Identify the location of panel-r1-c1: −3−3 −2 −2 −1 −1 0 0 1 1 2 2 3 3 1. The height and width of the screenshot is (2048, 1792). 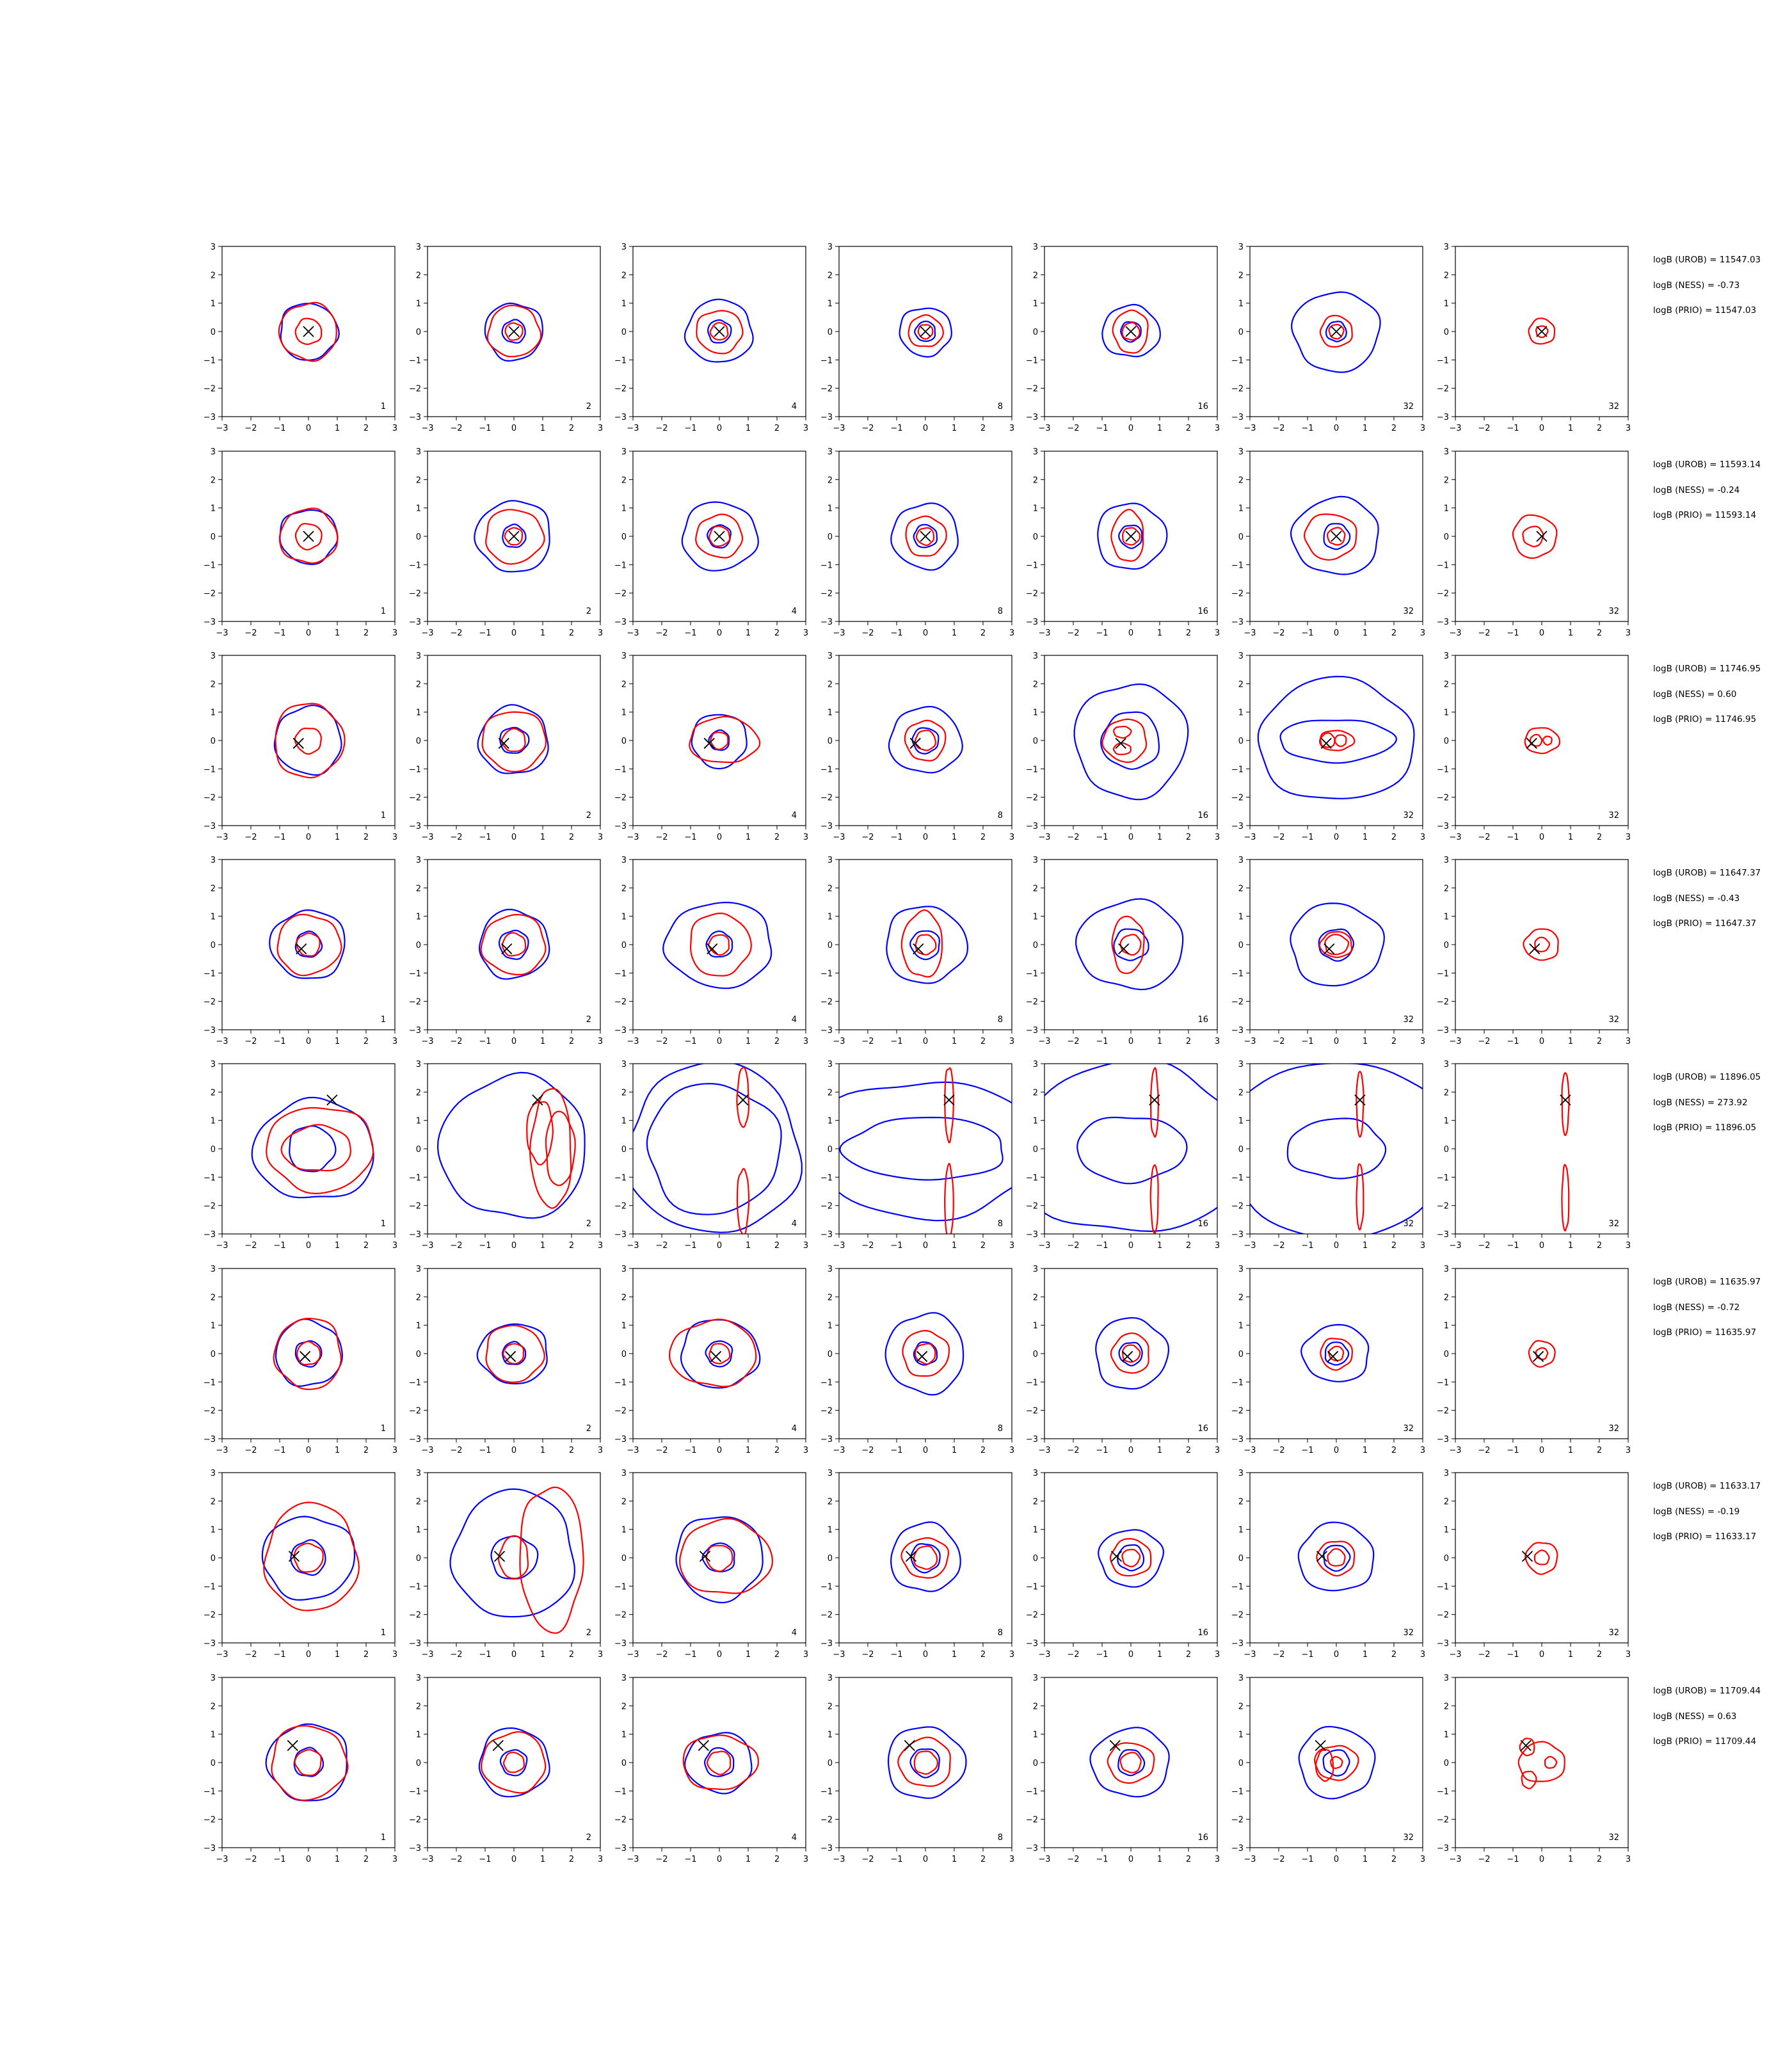
(300, 338).